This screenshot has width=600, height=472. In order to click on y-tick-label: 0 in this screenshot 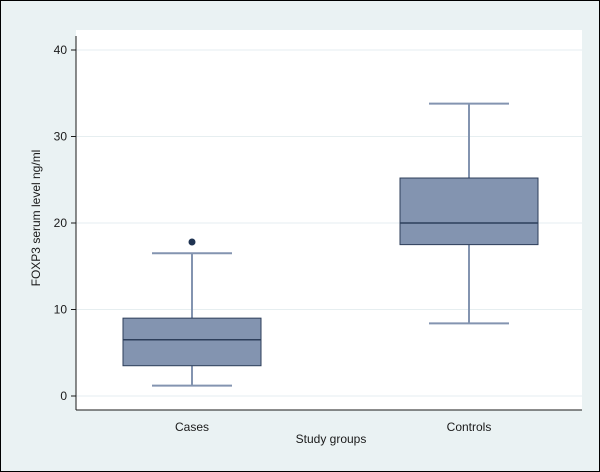, I will do `click(63, 396)`.